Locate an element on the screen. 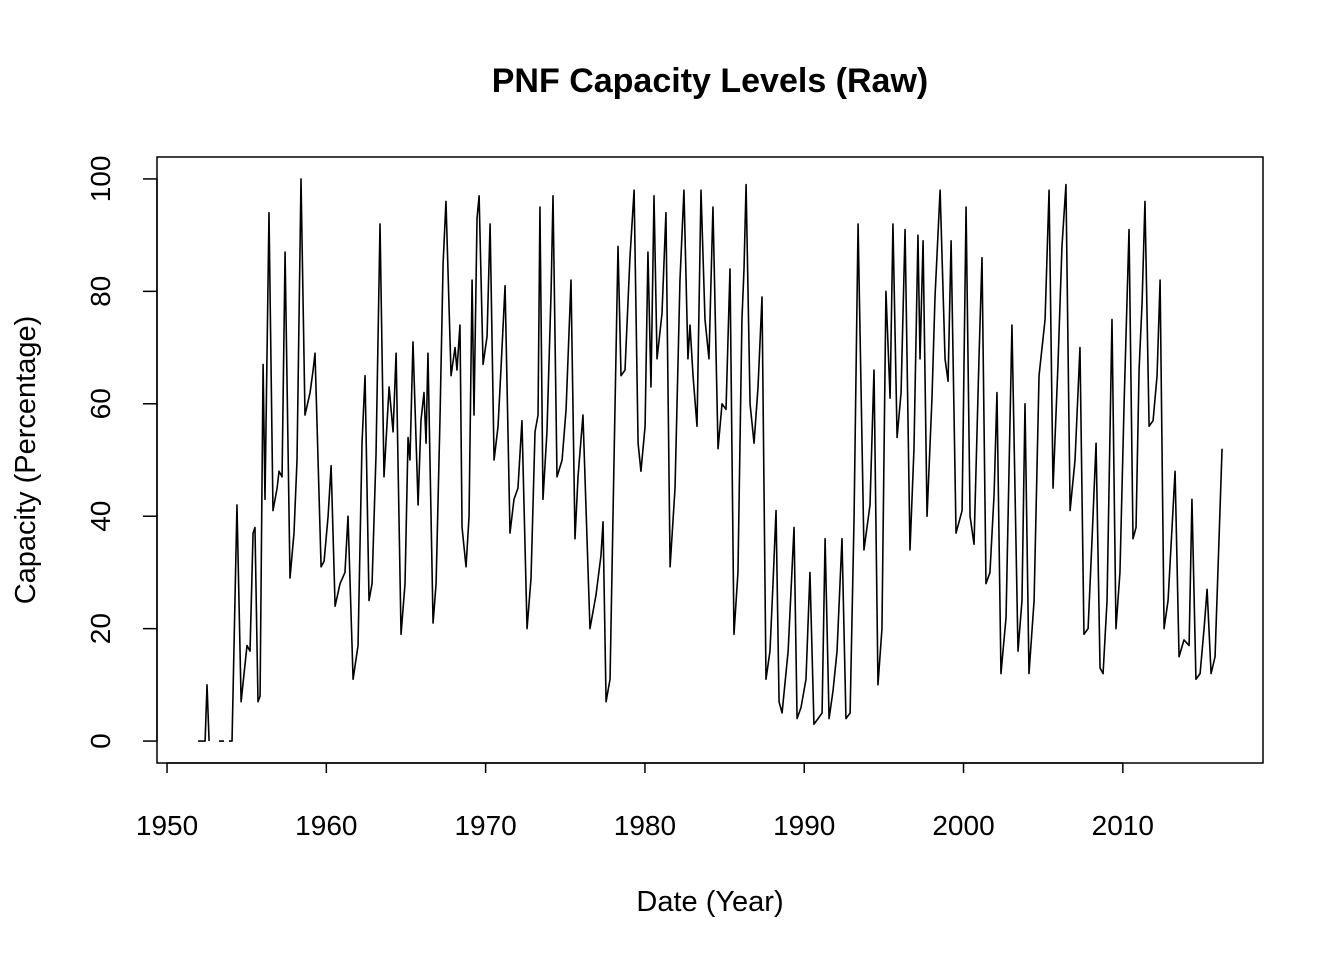 The width and height of the screenshot is (1344, 965). chart-title: PNF Capacity Levels (Raw) is located at coordinates (710, 81).